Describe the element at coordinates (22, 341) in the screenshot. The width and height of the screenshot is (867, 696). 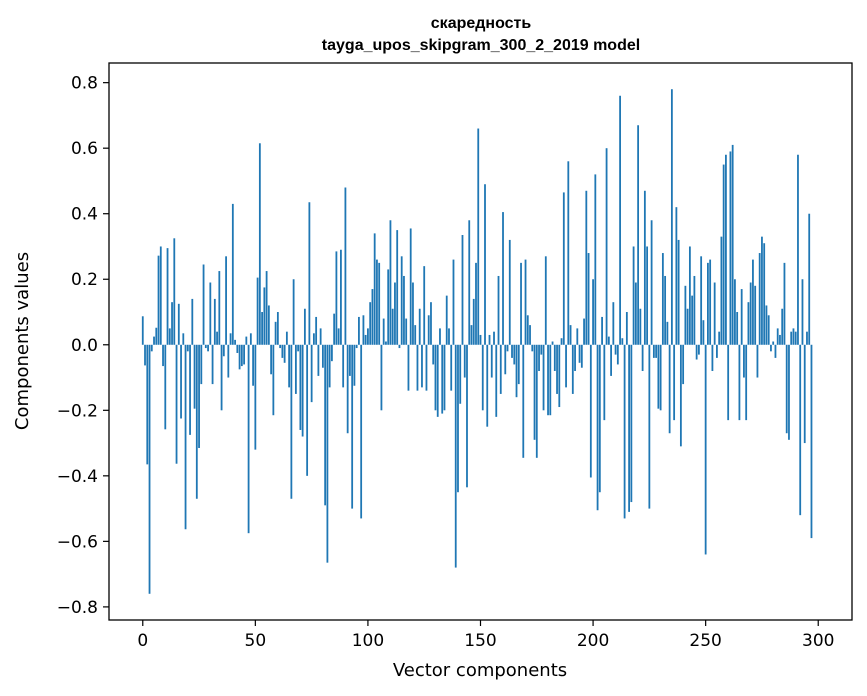
I see `y-axis-label: Components values` at that location.